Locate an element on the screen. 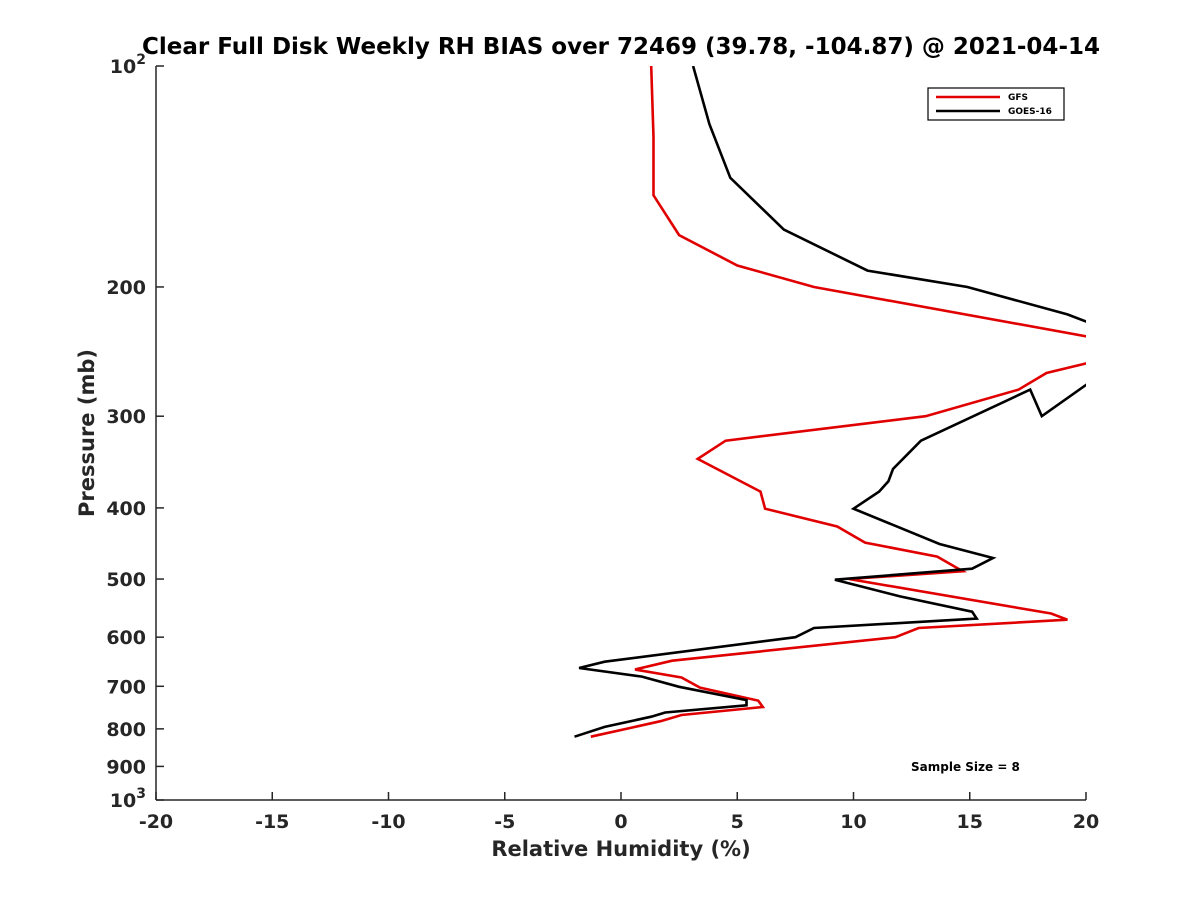  y-tick-label: 600 is located at coordinates (126, 638).